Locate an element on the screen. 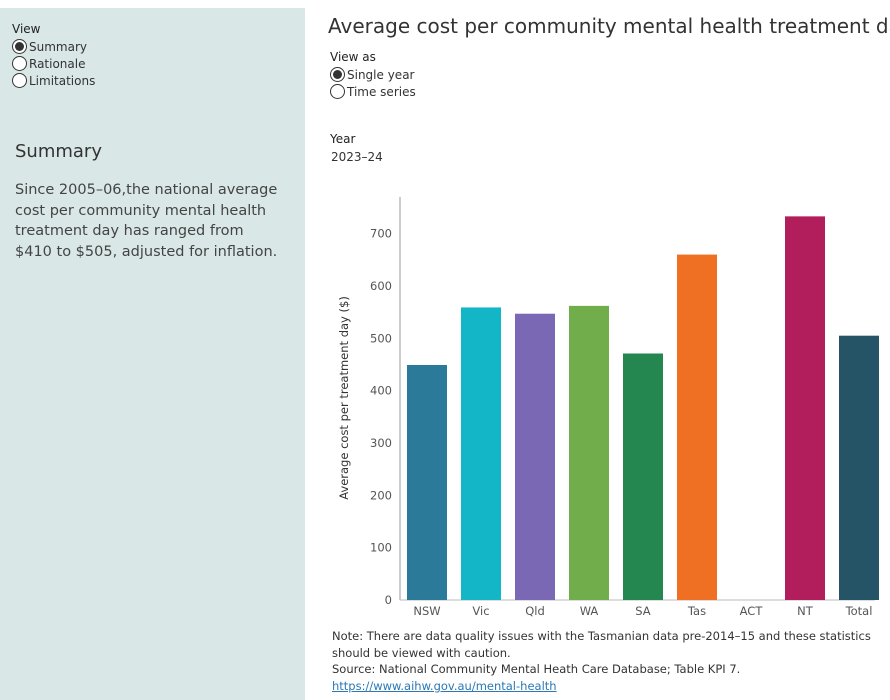  bar-nt is located at coordinates (805, 408).